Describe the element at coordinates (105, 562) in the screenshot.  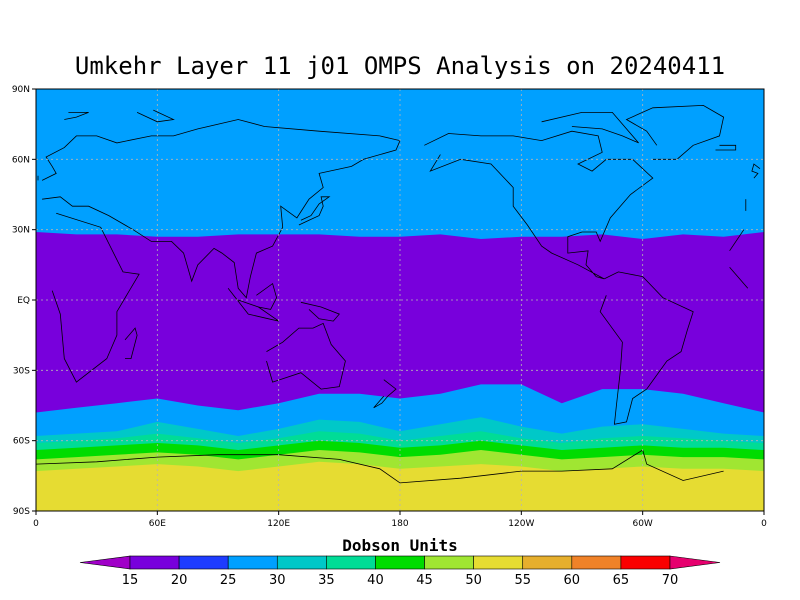
I see `colorbar-min-arrow` at that location.